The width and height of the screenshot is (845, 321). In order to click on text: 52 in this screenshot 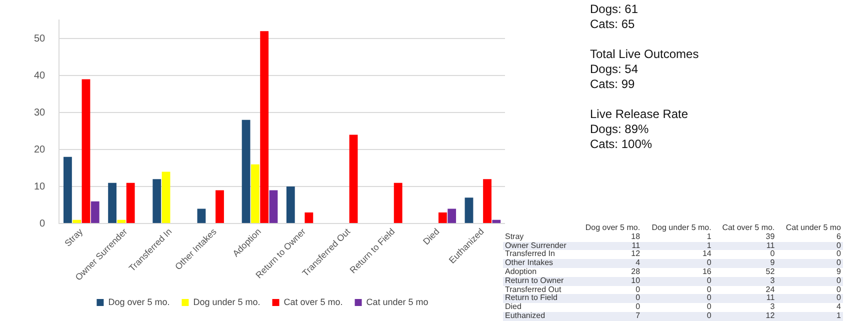, I will do `click(770, 271)`.